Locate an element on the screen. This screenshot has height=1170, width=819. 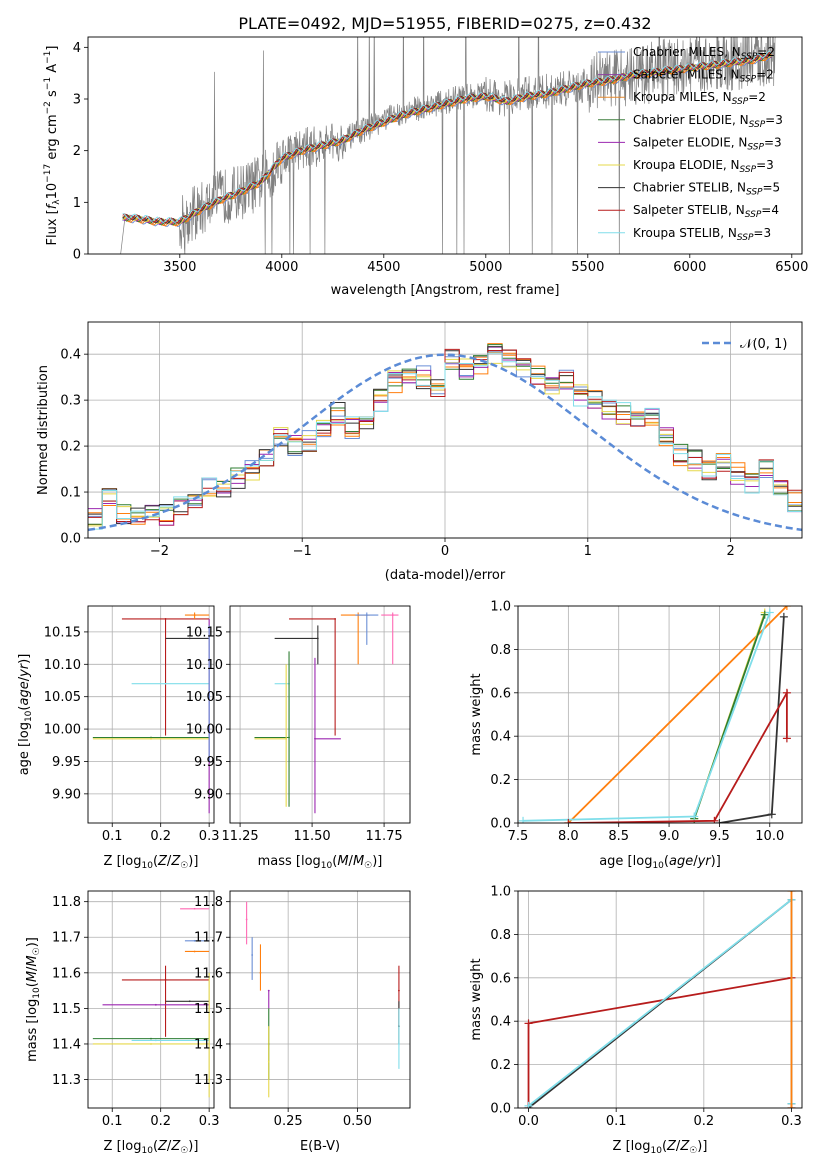
tick-label-y: 0.1 is located at coordinates (70, 493).